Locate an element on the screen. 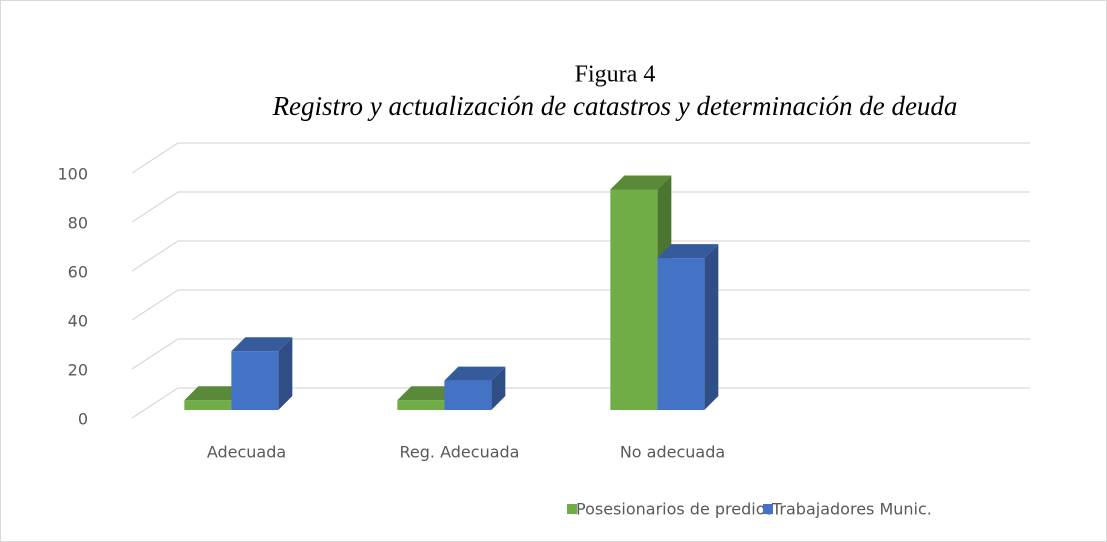 The width and height of the screenshot is (1107, 542). y-tick-label: 20 is located at coordinates (78, 370).